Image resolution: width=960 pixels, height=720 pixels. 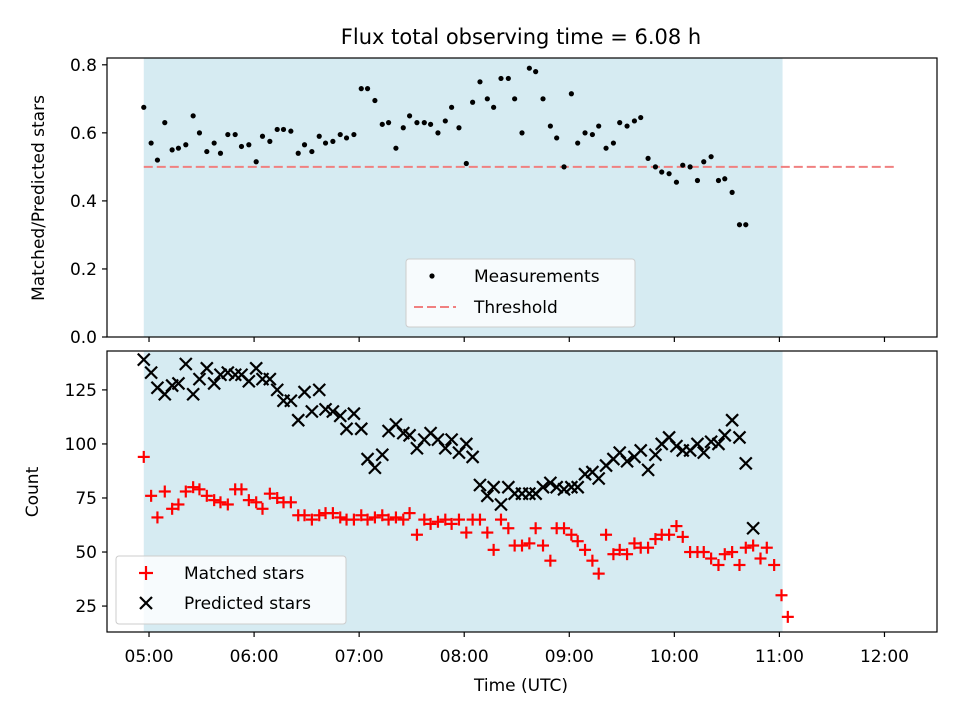 What do you see at coordinates (254, 657) in the screenshot?
I see `bottom-xtick-label: 06:00` at bounding box center [254, 657].